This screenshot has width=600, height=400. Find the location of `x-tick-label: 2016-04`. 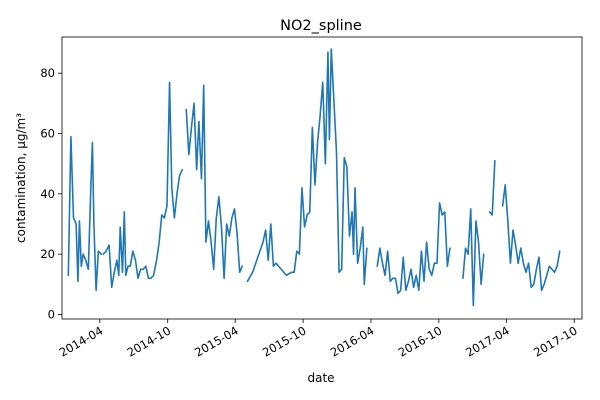

x-tick-label: 2016-04 is located at coordinates (352, 341).